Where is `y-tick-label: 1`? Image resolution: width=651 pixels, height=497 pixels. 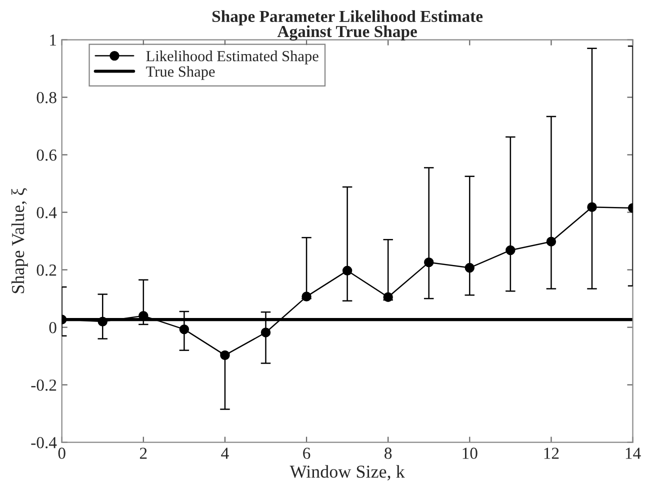 y-tick-label: 1 is located at coordinates (53, 40).